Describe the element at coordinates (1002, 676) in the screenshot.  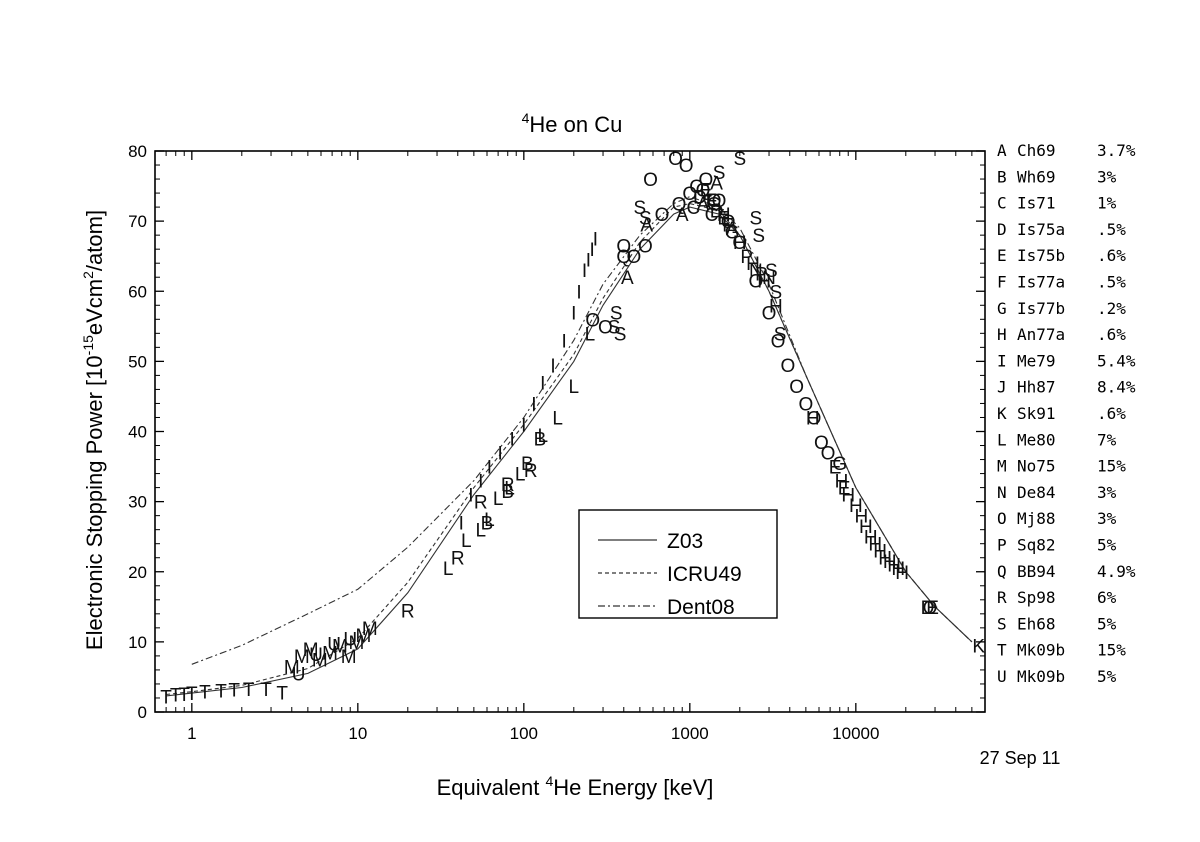
I see `dataset-key-letter: U` at that location.